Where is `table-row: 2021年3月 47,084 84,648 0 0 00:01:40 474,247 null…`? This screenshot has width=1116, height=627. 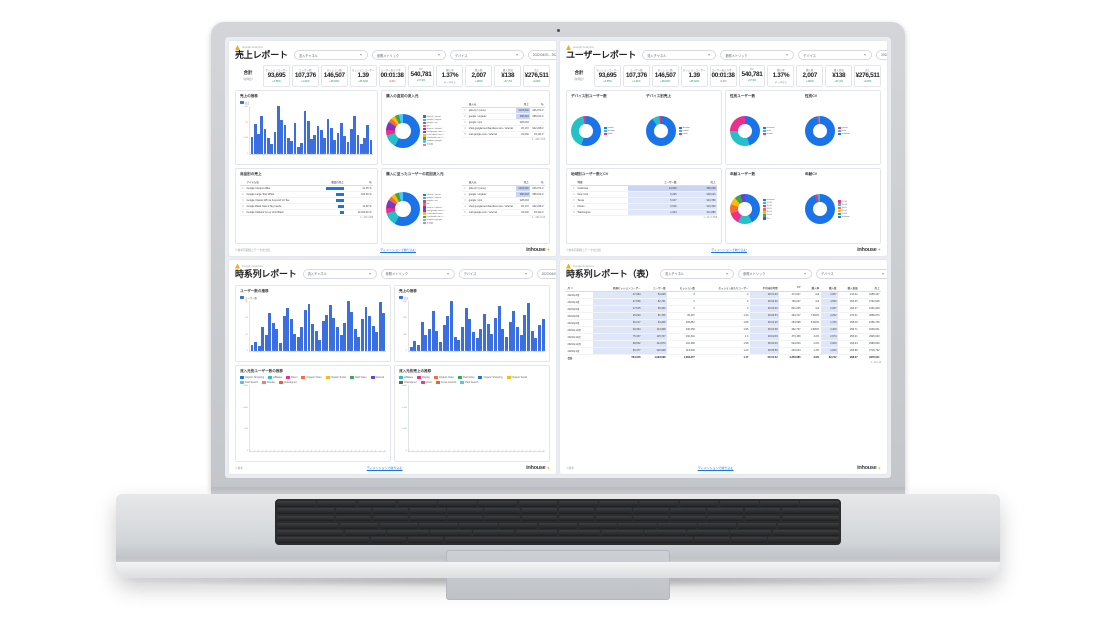
table-row: 2021年3月 47,084 84,648 0 0 00:01:40 474,247 null… is located at coordinates (723, 295).